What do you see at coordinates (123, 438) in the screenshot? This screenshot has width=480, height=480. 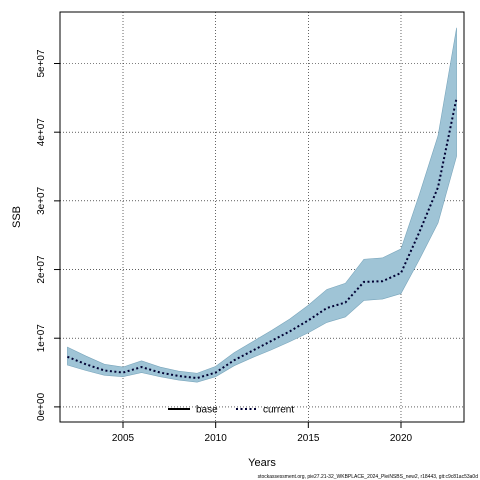 I see `x-tick-label: 2005` at bounding box center [123, 438].